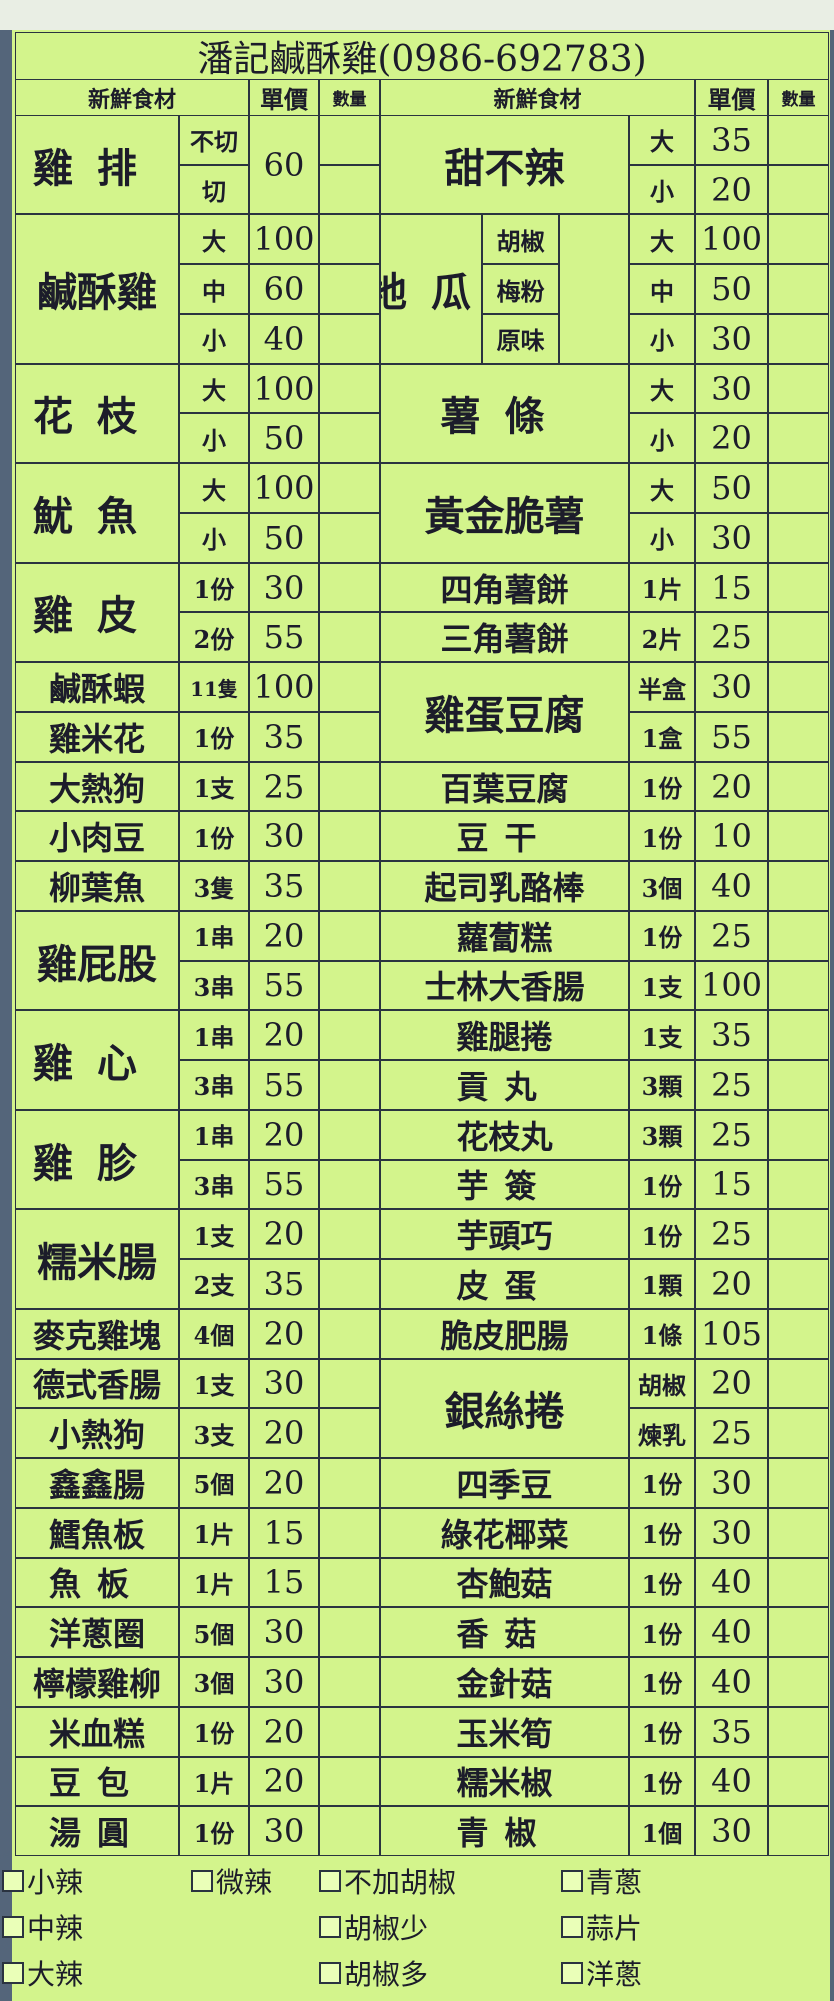 This screenshot has height=2001, width=834. Describe the element at coordinates (97, 1781) in the screenshot. I see `item-name: 豆包` at that location.